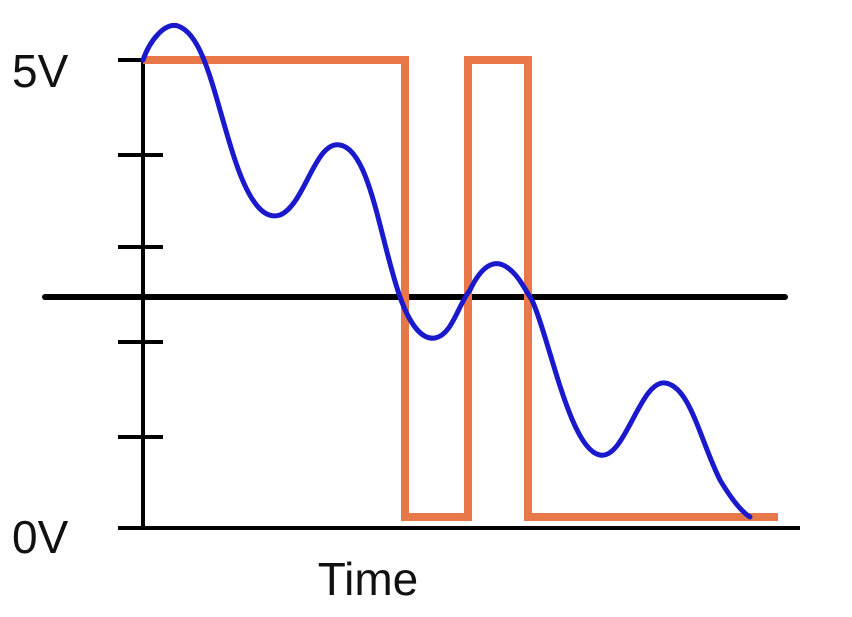  What do you see at coordinates (40, 537) in the screenshot?
I see `y-bottom-label: 0V` at bounding box center [40, 537].